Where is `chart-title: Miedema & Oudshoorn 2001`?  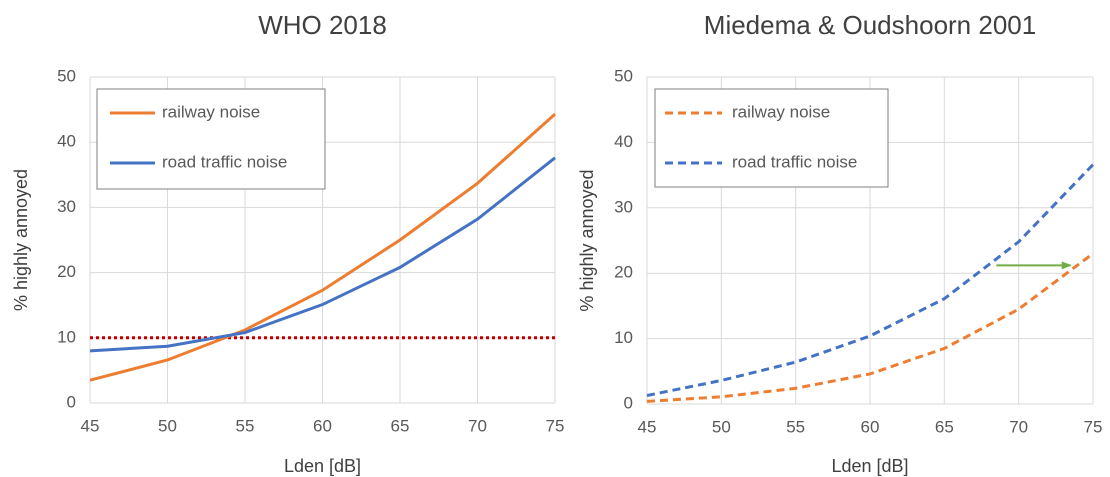 chart-title: Miedema & Oudshoorn 2001 is located at coordinates (870, 25).